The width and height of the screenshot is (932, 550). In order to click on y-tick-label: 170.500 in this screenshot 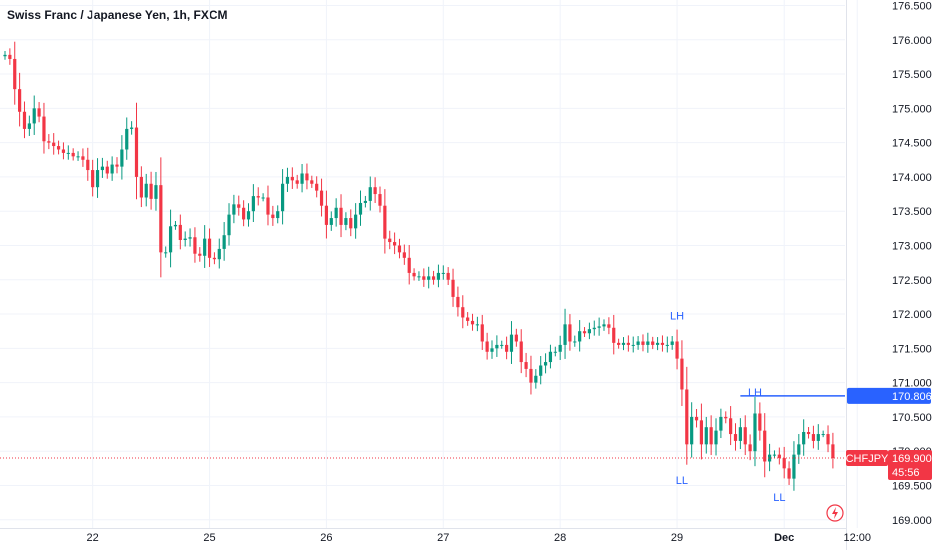, I will do `click(912, 418)`.